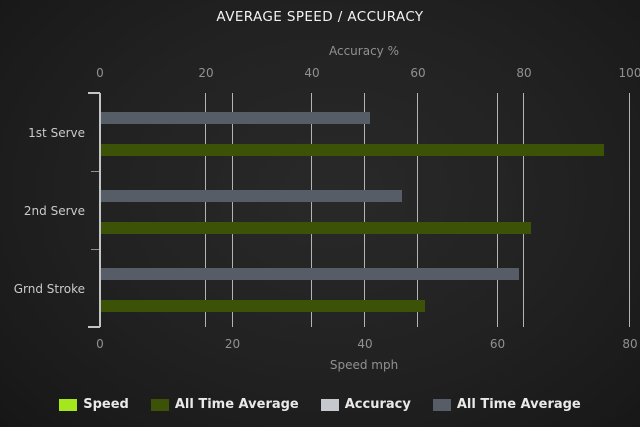 Image resolution: width=640 pixels, height=427 pixels. What do you see at coordinates (363, 51) in the screenshot?
I see `top-axis-title: Accuracy %` at bounding box center [363, 51].